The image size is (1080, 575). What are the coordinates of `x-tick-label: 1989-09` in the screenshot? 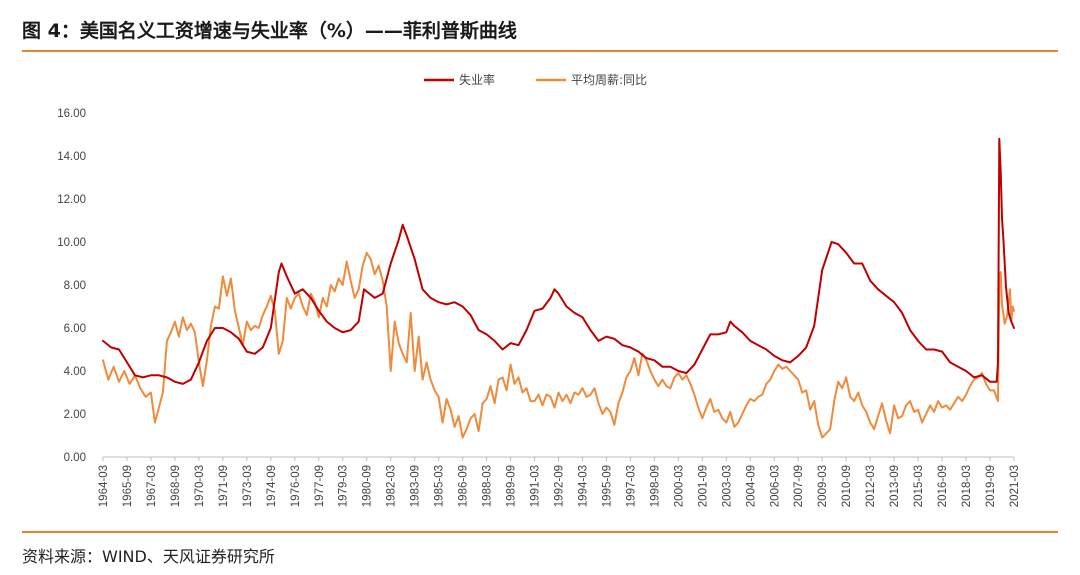 It's located at (512, 486).